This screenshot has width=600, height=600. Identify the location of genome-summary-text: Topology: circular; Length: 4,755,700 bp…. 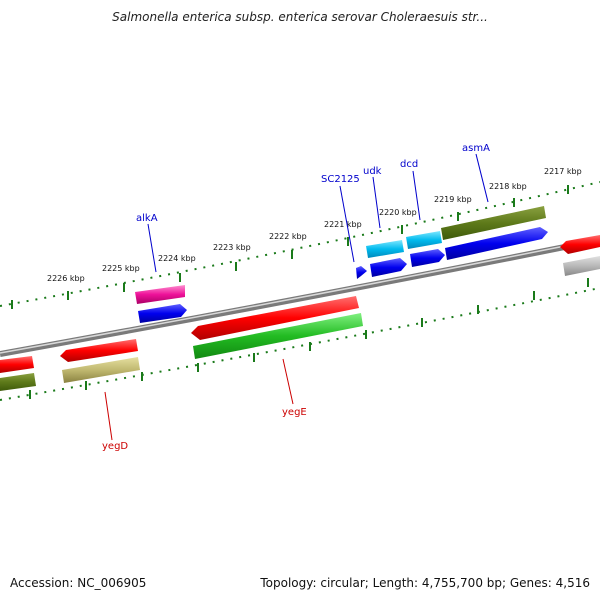
(425, 583).